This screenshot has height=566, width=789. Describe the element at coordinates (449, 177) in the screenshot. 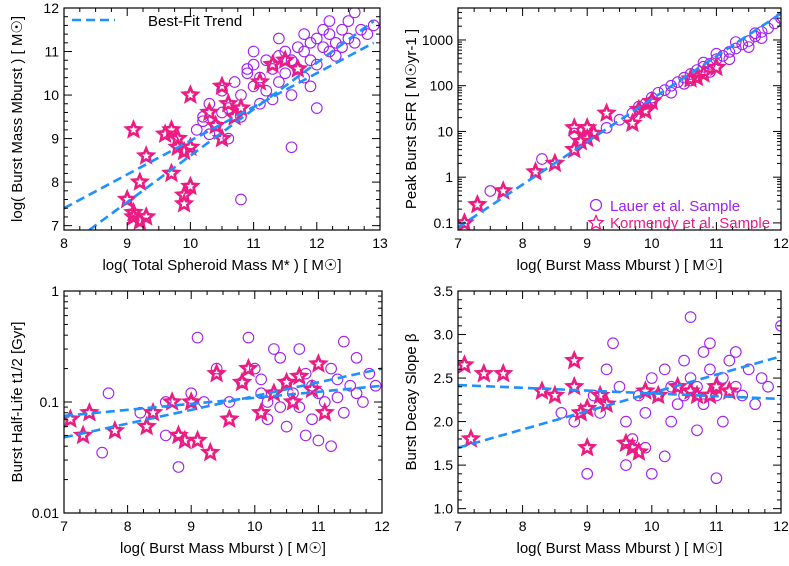

I see `y-tick-label: 1` at that location.